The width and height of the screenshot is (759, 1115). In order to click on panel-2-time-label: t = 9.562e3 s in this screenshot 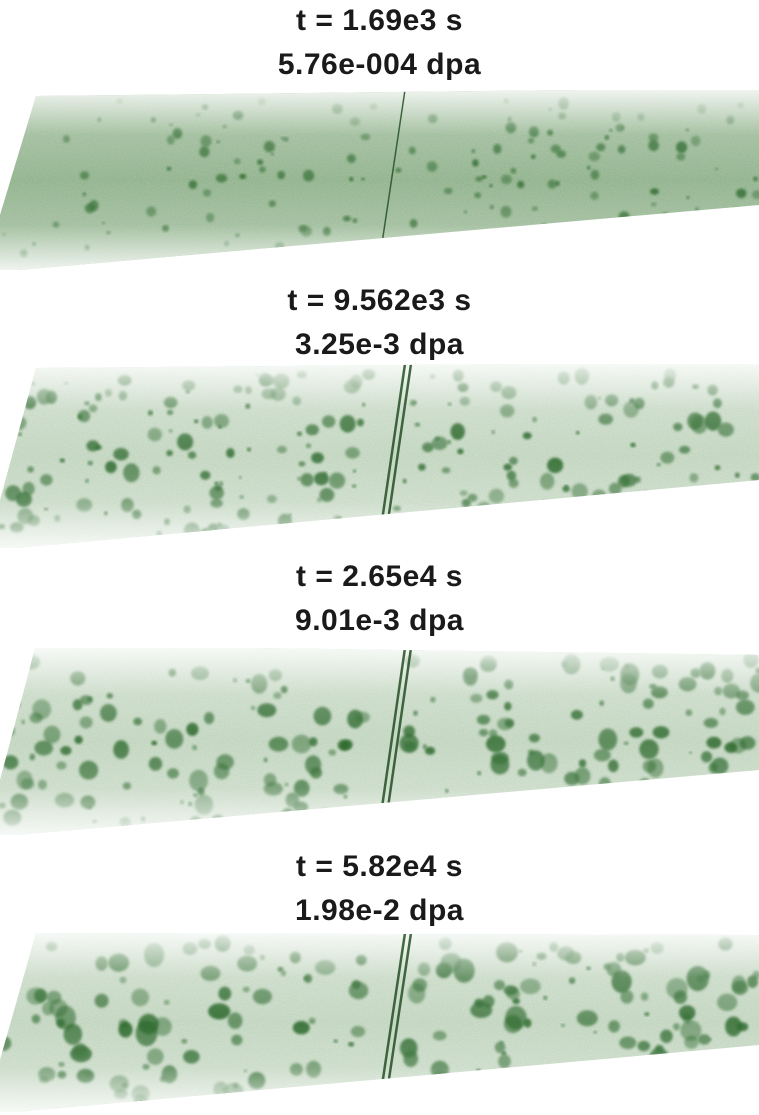, I will do `click(379, 300)`.